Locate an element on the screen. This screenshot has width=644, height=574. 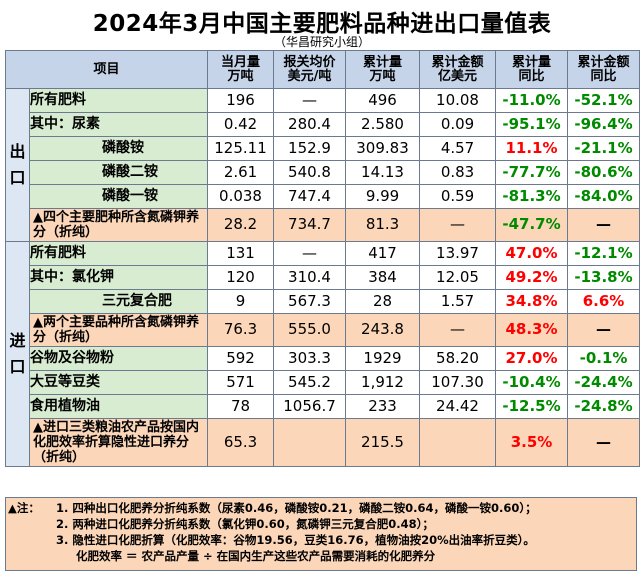
cell-month: 2.61 is located at coordinates (241, 172).